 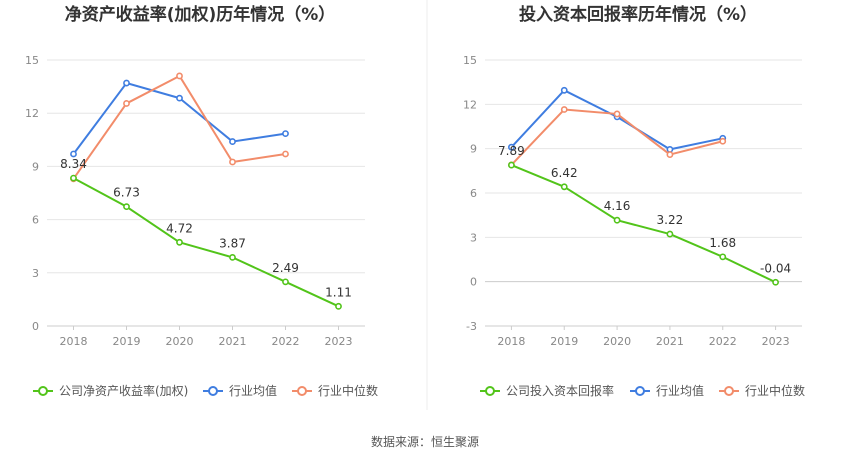 I want to click on roic-data-label: 4.16, so click(x=617, y=206).